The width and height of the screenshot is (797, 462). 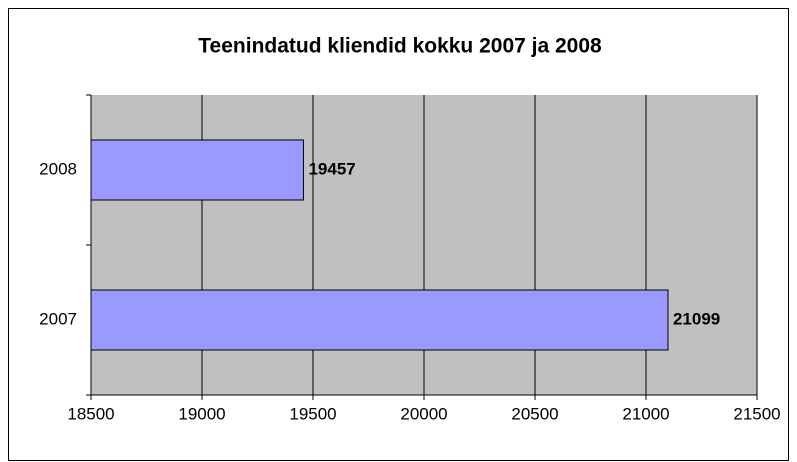 I want to click on x-tick-label: 19000, so click(x=201, y=413).